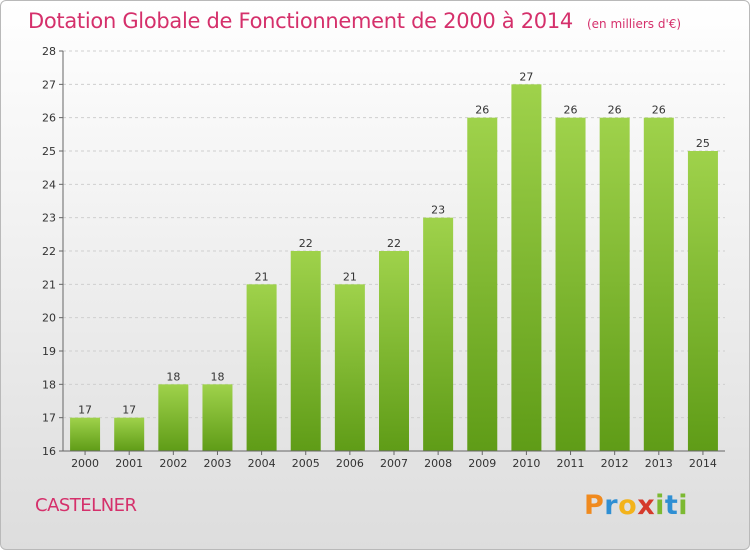 Image resolution: width=750 pixels, height=550 pixels. Describe the element at coordinates (611, 505) in the screenshot. I see `logo-letter: r` at that location.